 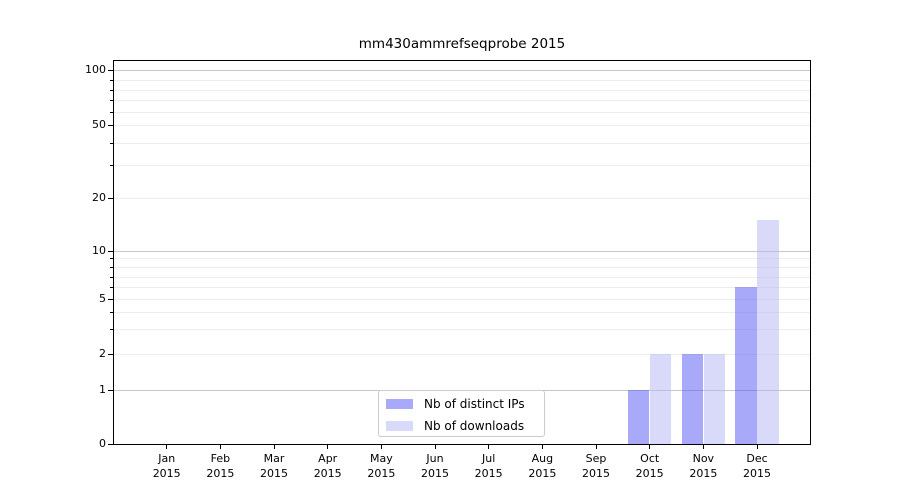 I want to click on legend-entry-distinct-ips: Nb of distinct IPs, so click(x=461, y=404).